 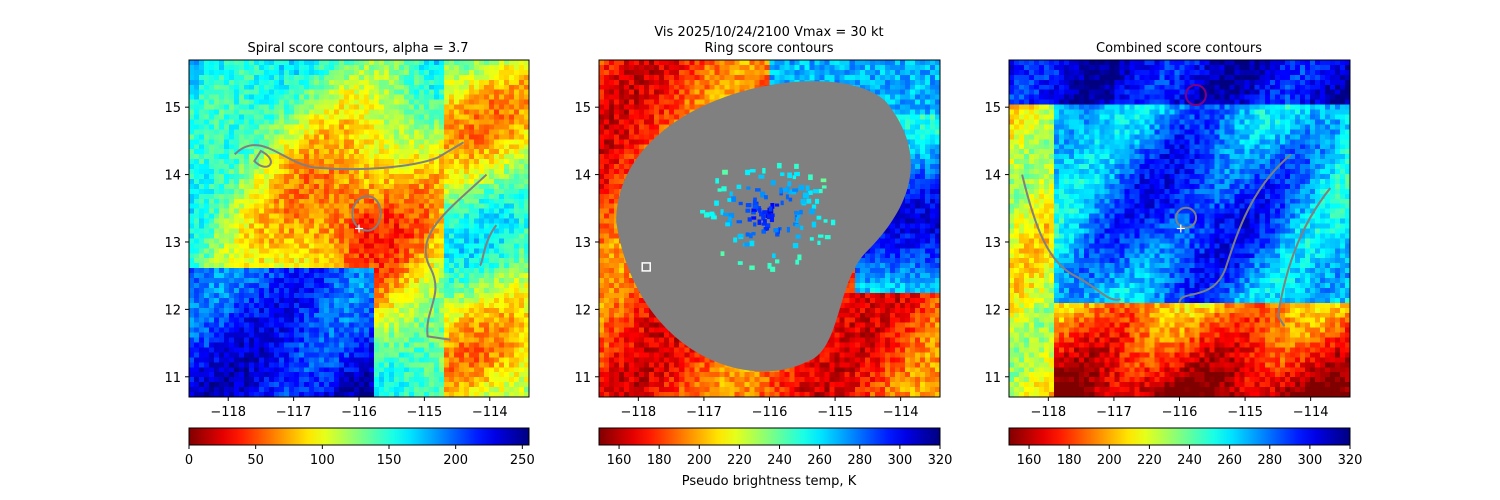 What do you see at coordinates (189, 460) in the screenshot?
I see `colorbar-tick-label: 0` at bounding box center [189, 460].